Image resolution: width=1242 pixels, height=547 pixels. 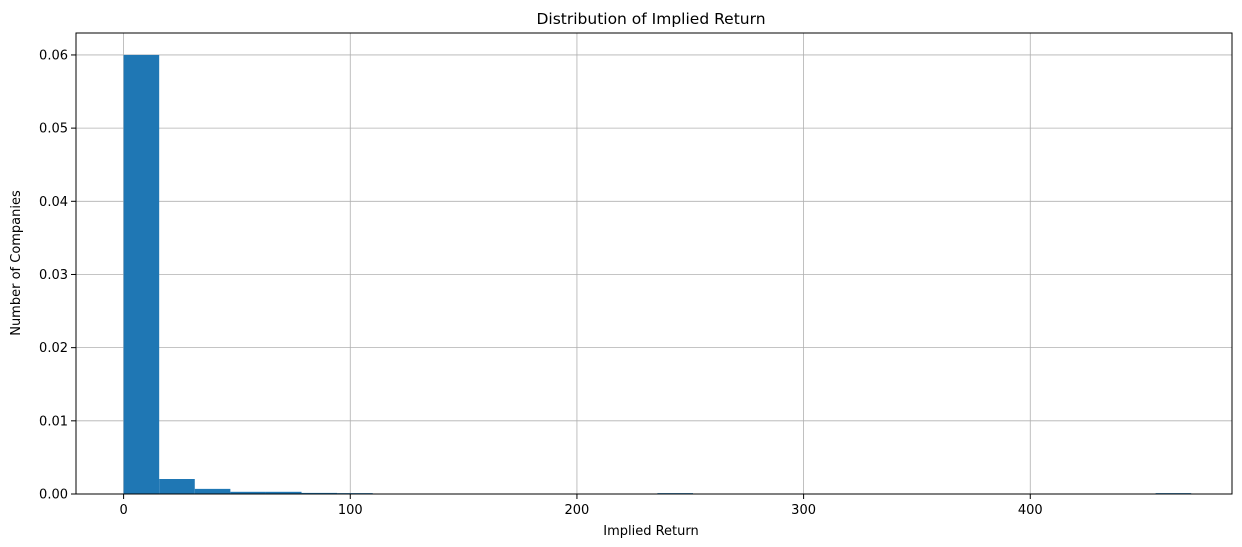 What do you see at coordinates (53, 129) in the screenshot?
I see `y-tick-label: 0.05` at bounding box center [53, 129].